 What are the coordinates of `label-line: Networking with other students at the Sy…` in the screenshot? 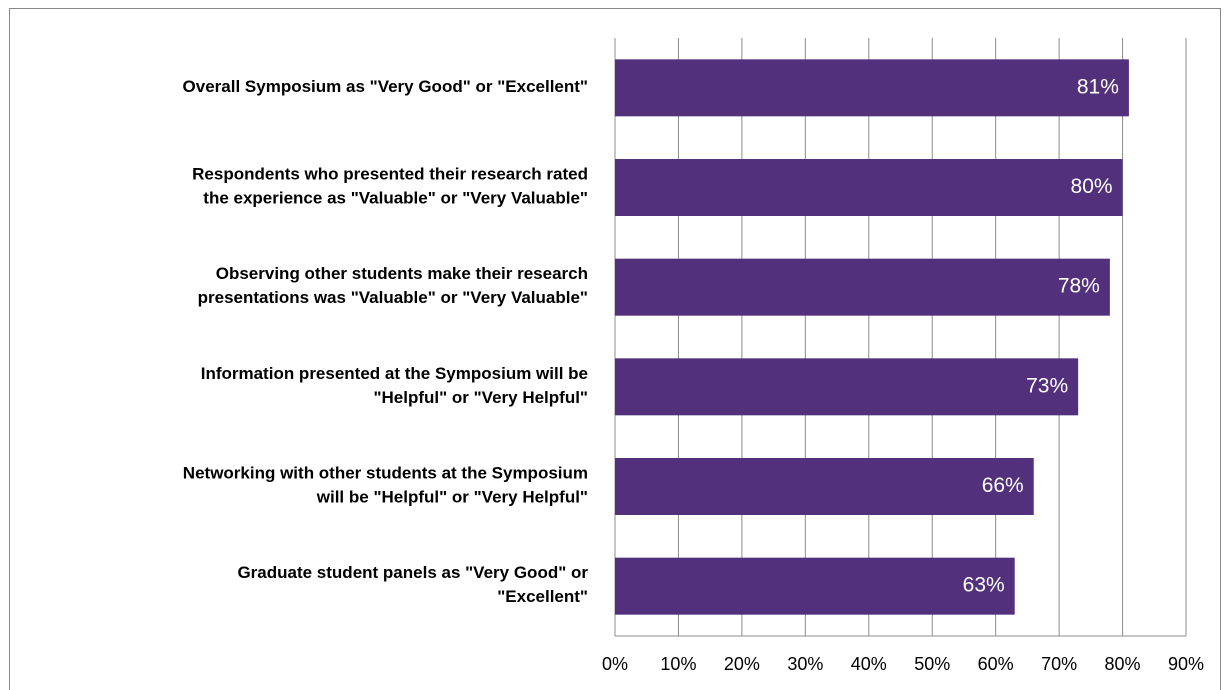 It's located at (385, 473).